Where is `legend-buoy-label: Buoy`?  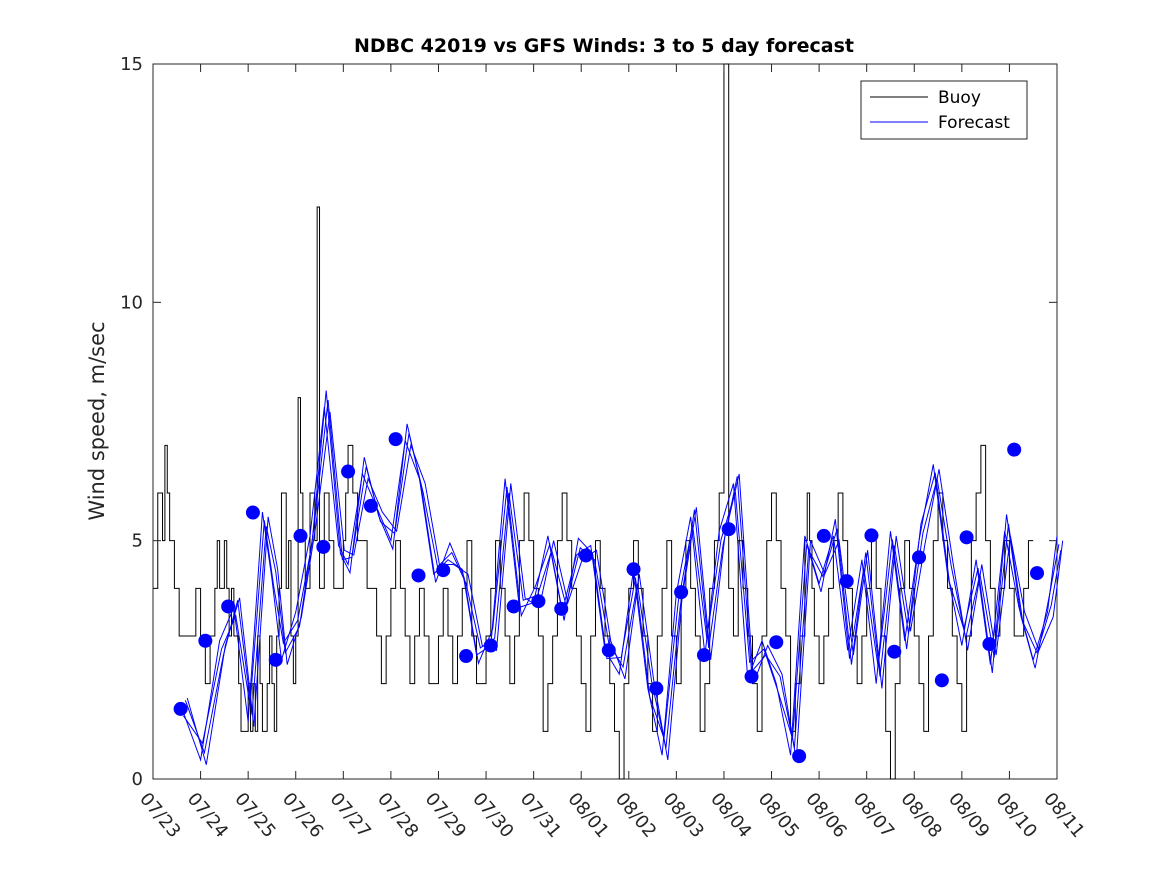 legend-buoy-label: Buoy is located at coordinates (959, 98).